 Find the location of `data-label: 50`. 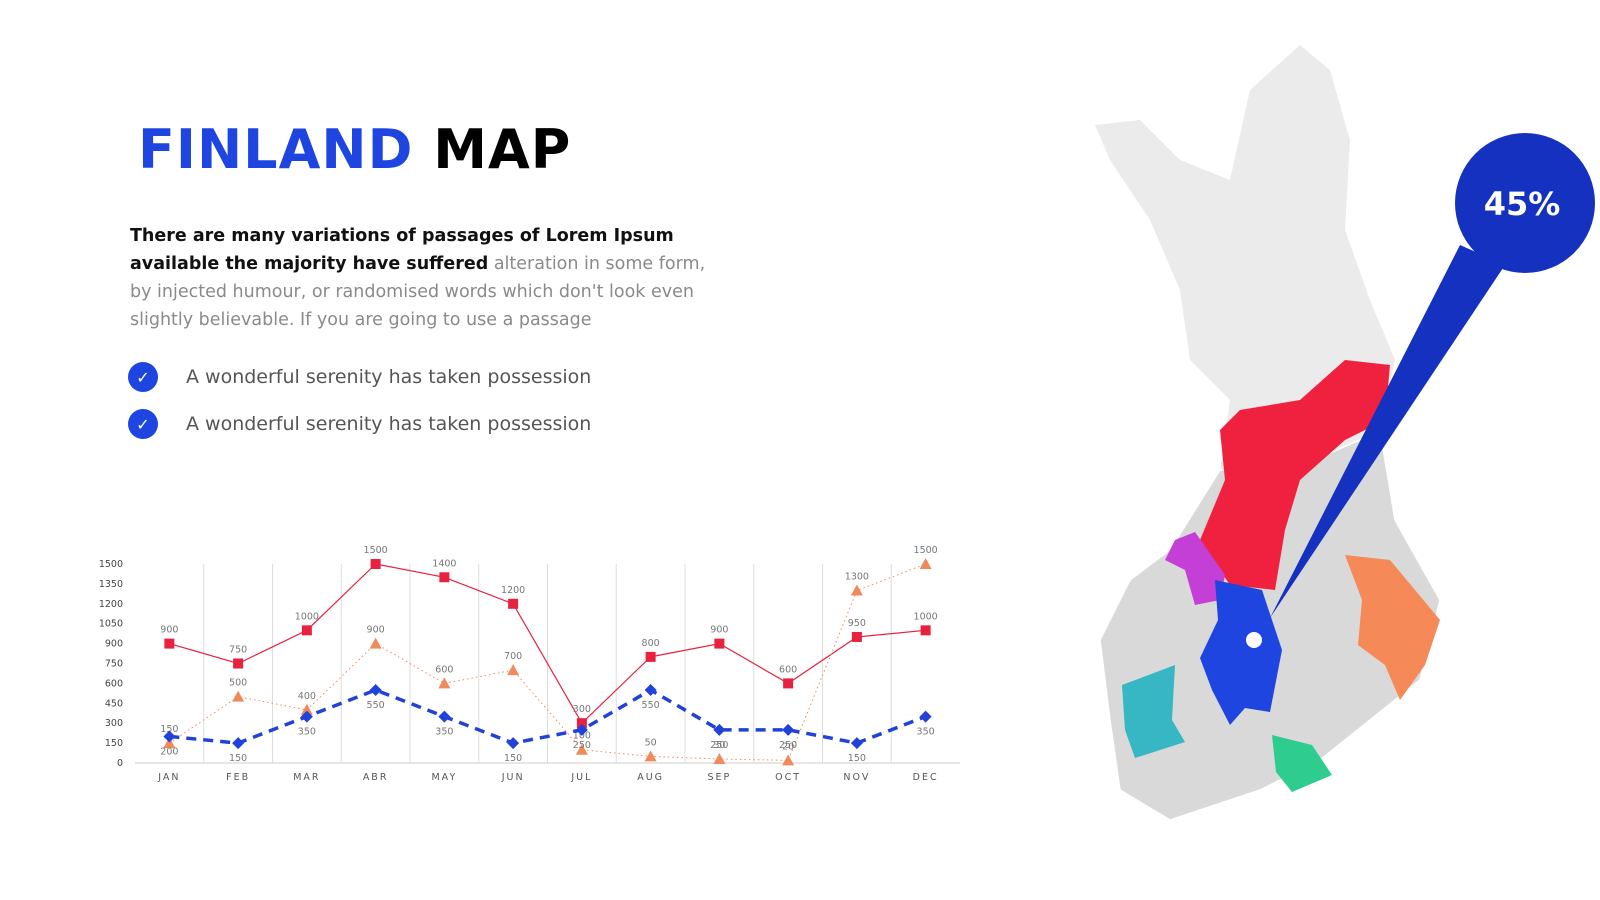

data-label: 50 is located at coordinates (651, 742).